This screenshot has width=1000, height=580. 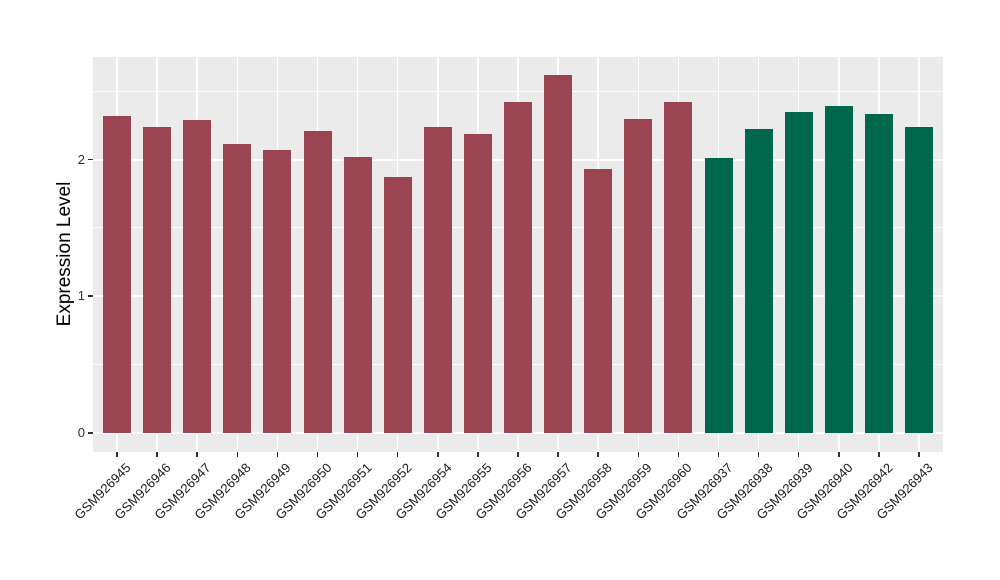 I want to click on bar-GSM926951, so click(x=357, y=294).